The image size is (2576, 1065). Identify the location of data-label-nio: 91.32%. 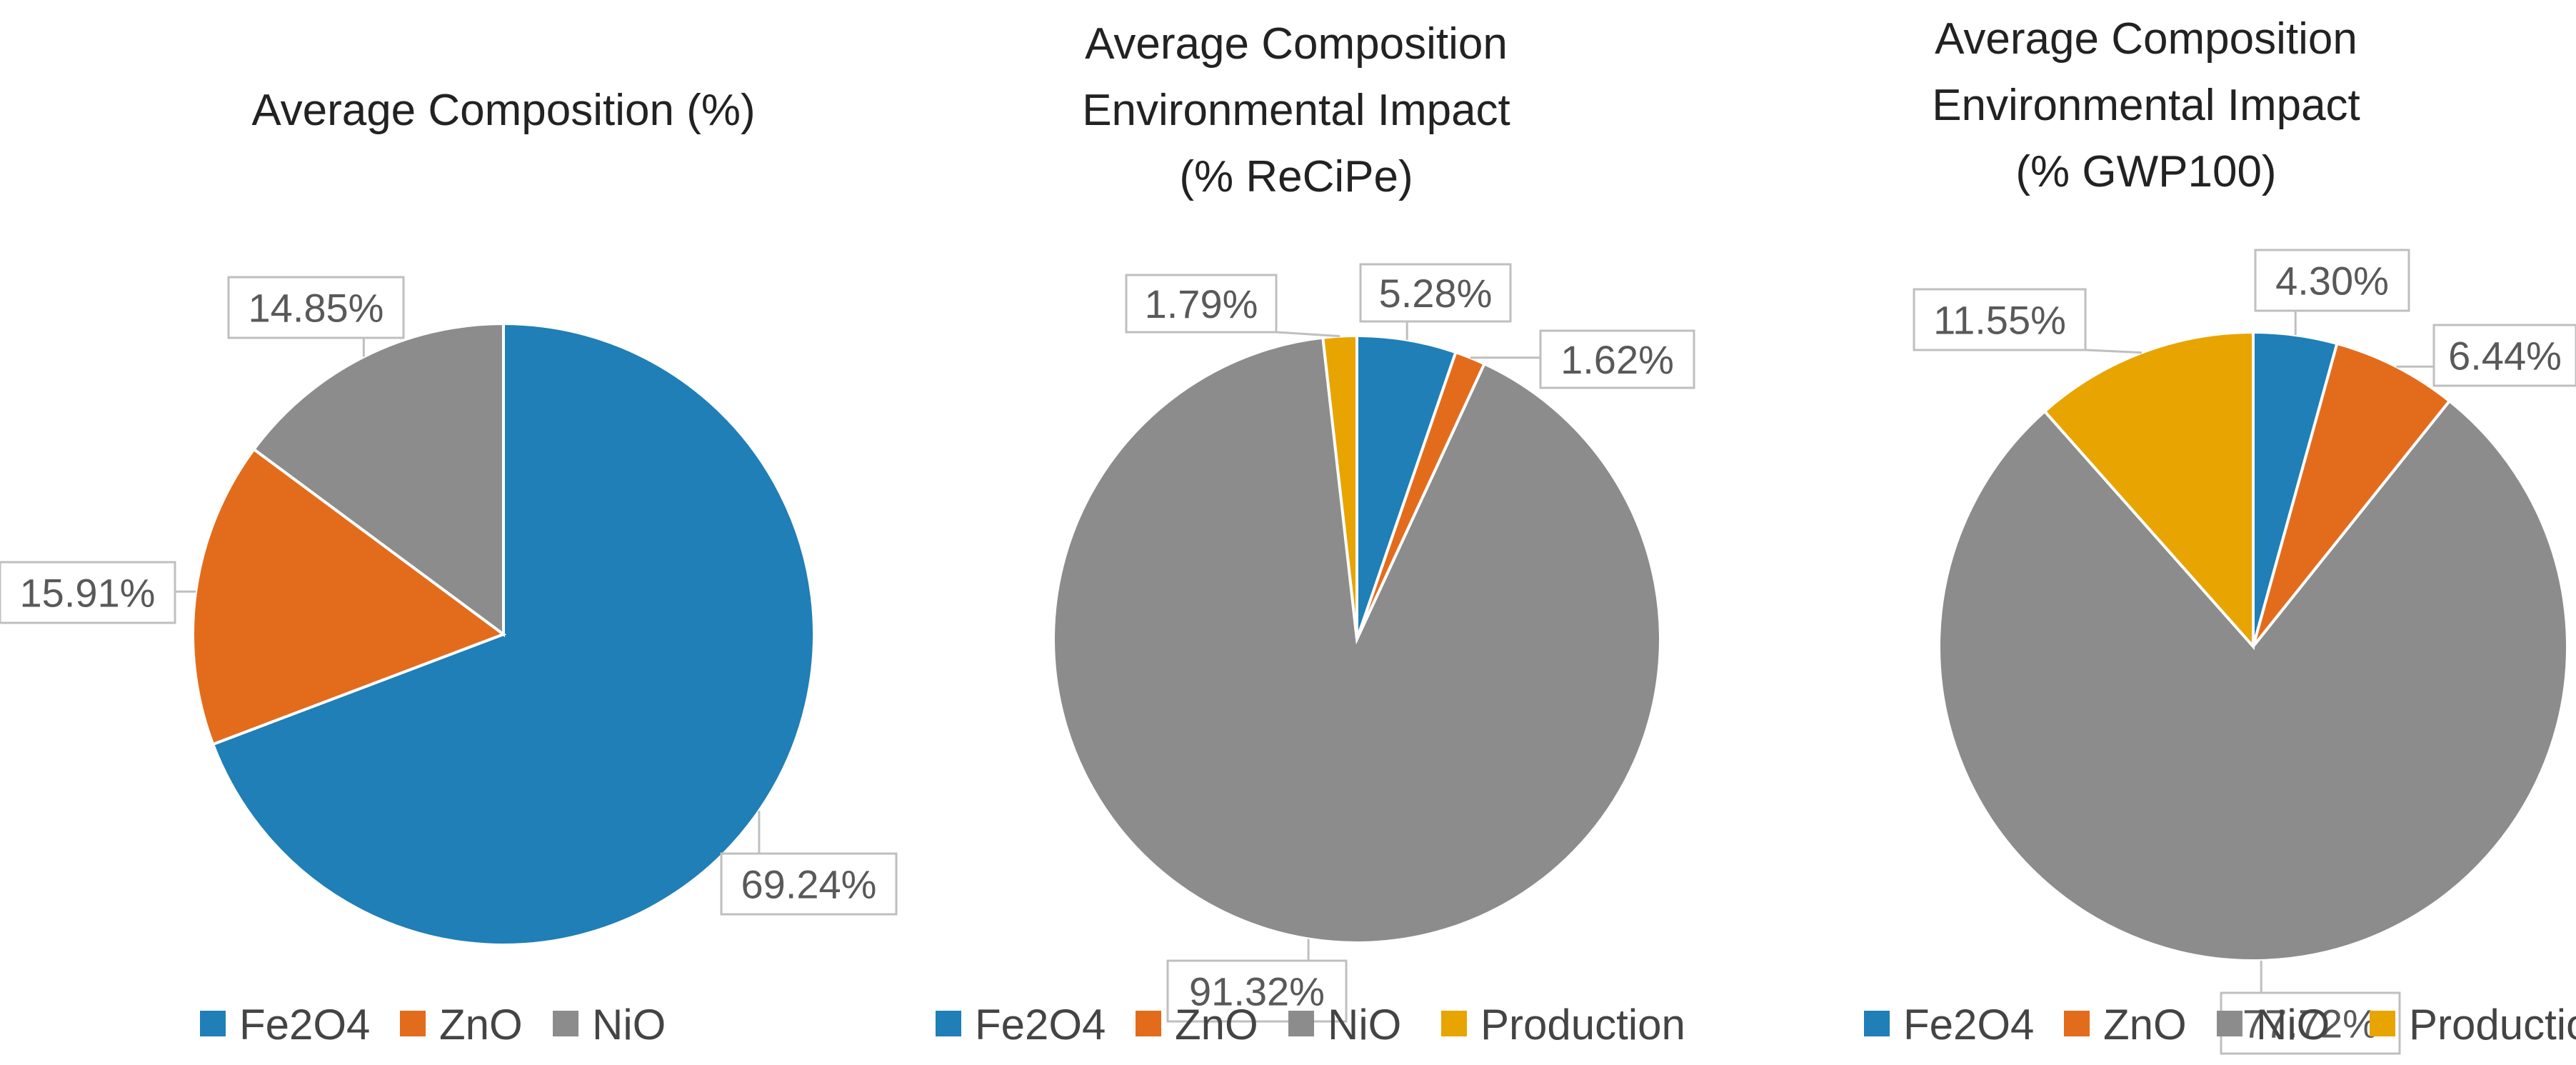
(1257, 991).